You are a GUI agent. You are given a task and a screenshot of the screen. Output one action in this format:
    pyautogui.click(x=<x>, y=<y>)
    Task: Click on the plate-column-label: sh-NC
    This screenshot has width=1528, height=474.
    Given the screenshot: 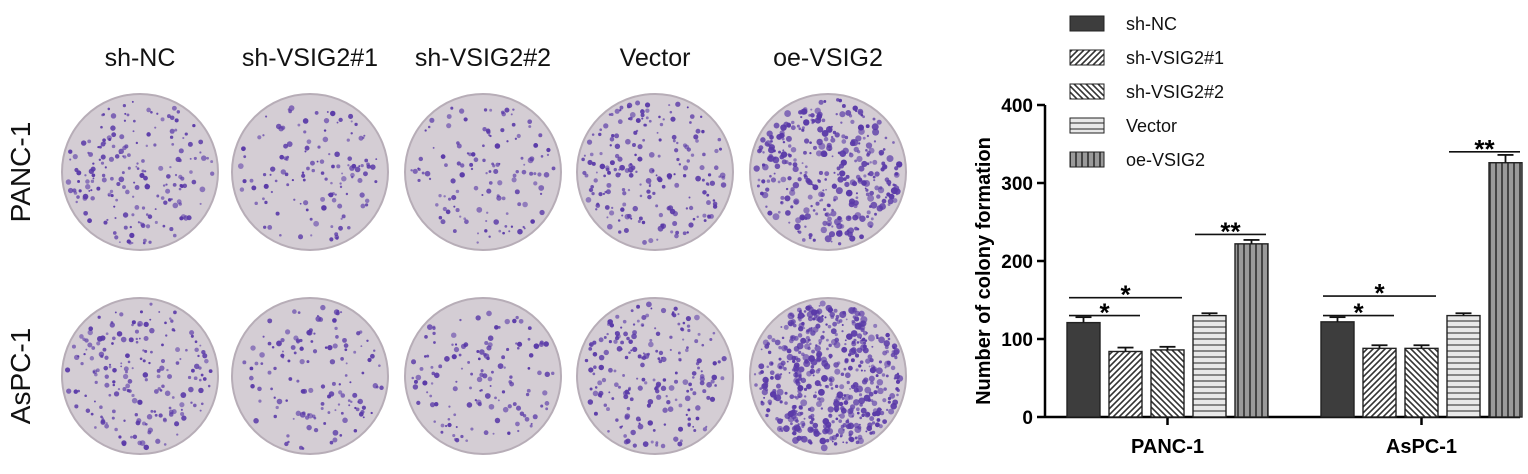 What is the action you would take?
    pyautogui.click(x=140, y=58)
    